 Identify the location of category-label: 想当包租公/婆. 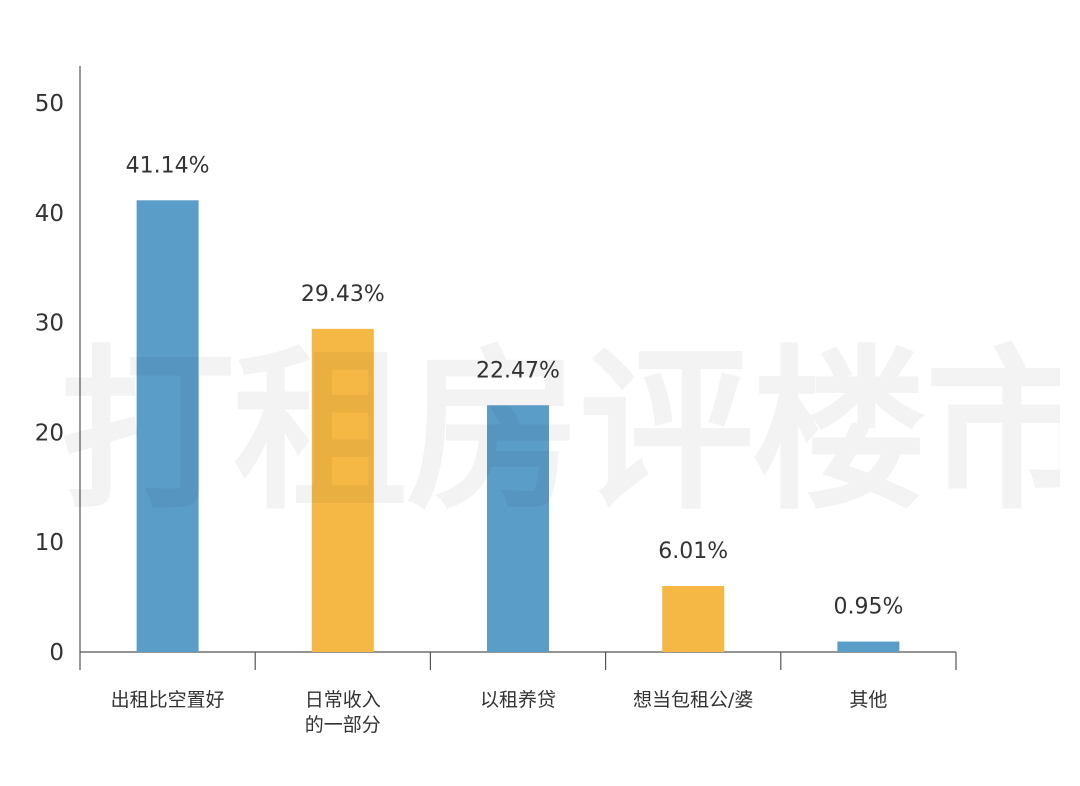
(693, 700).